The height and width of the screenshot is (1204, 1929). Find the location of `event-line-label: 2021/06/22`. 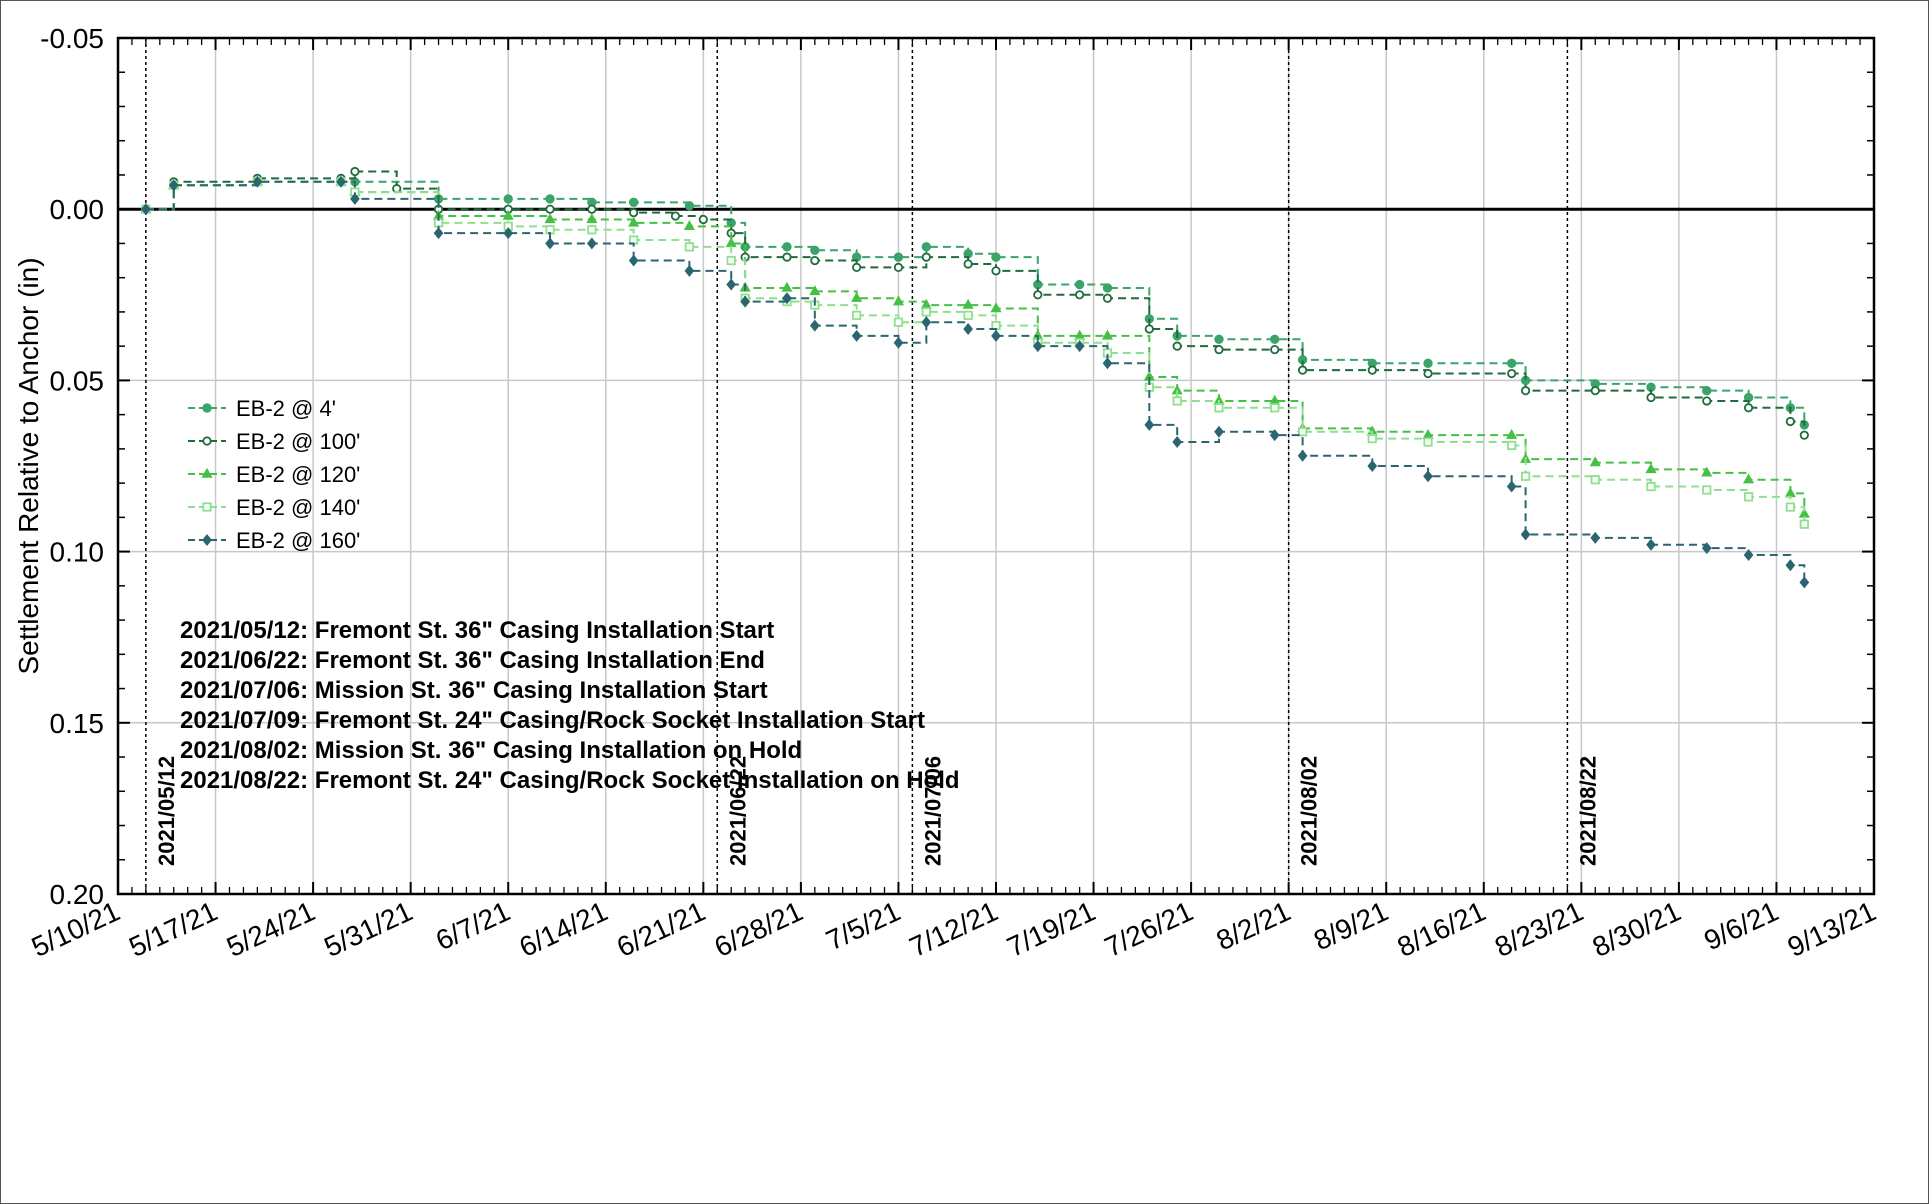

event-line-label: 2021/06/22 is located at coordinates (737, 811).